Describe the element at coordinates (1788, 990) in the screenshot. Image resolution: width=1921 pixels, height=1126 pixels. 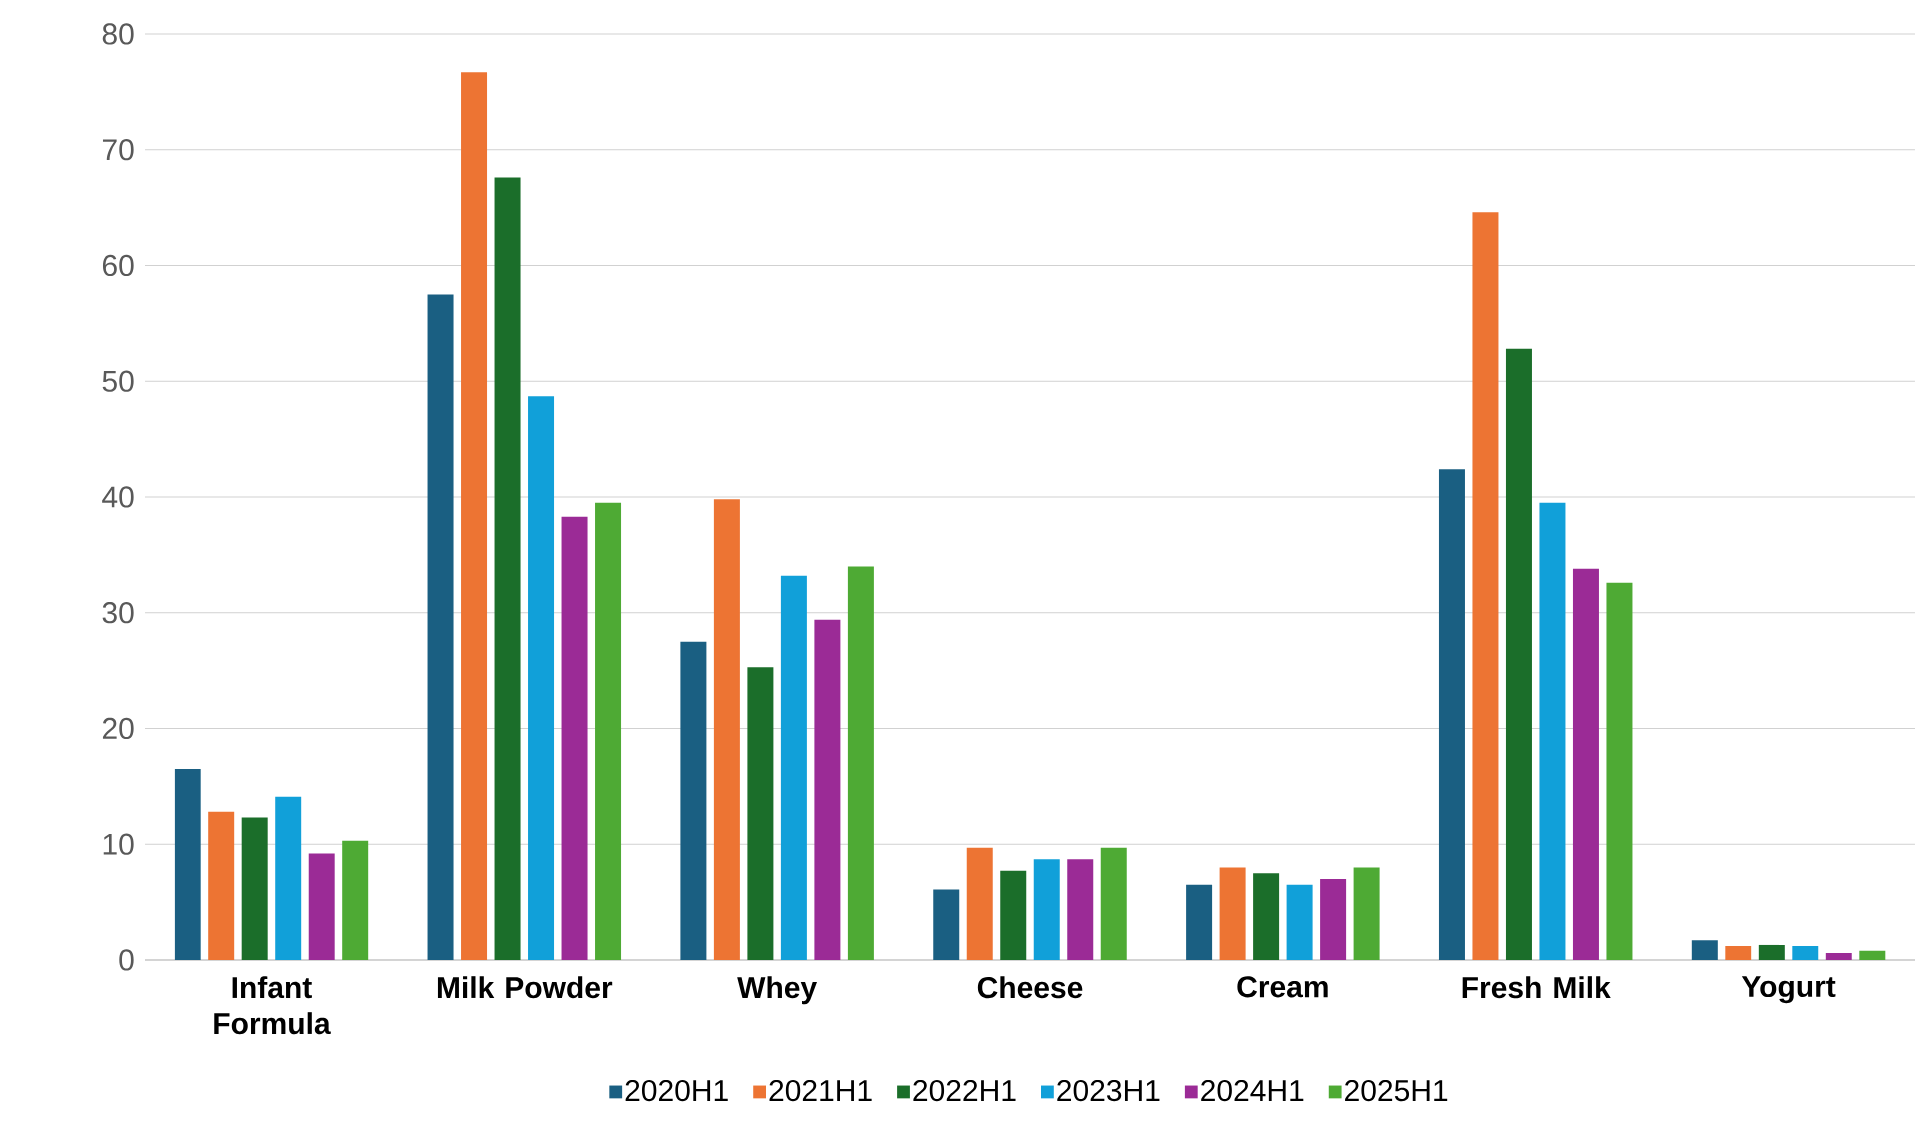
I see `x-tick-label: Yogurt` at that location.